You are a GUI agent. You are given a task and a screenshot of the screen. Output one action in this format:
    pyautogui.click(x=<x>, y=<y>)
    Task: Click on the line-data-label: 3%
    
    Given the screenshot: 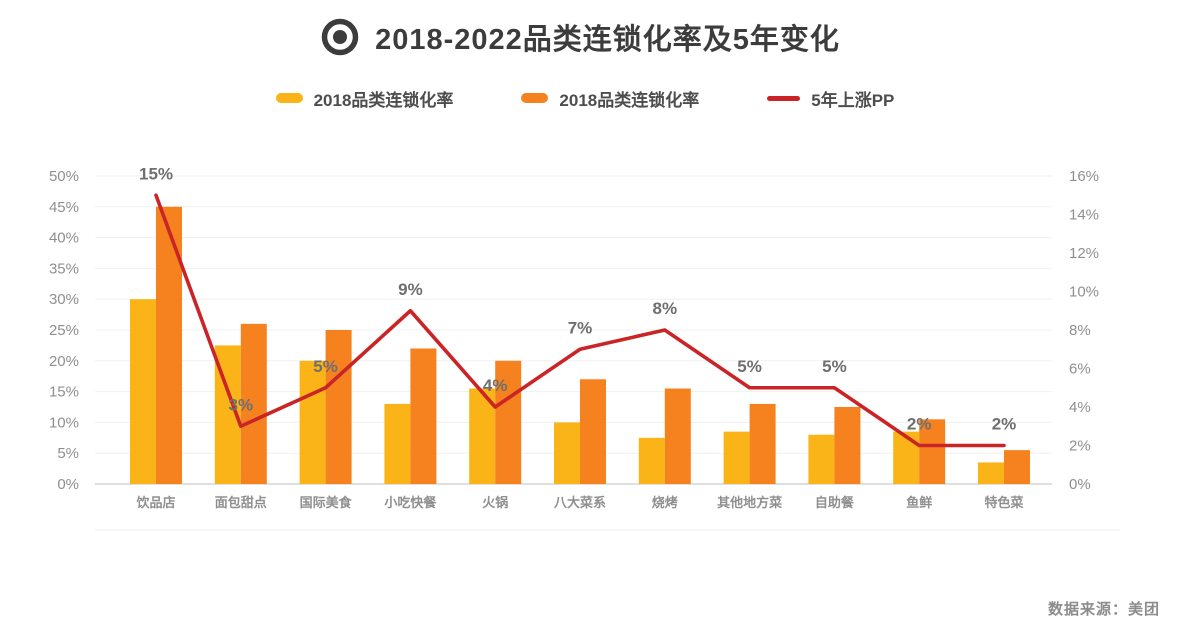 What is the action you would take?
    pyautogui.click(x=241, y=404)
    